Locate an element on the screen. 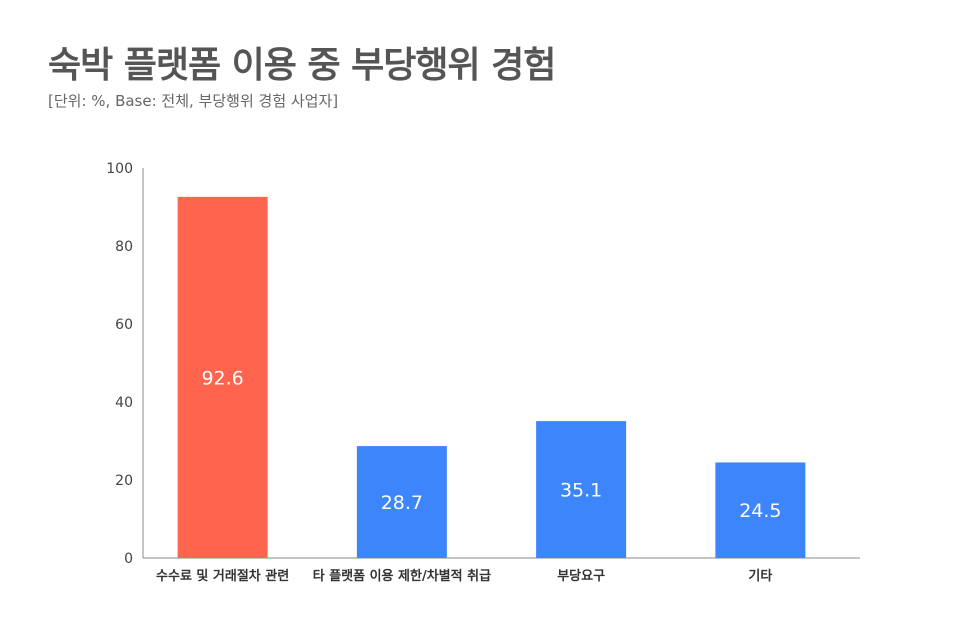 This screenshot has height=644, width=966. chart-subtitle: [단위: %, Base: 전체, 부당행위 경험 사업자] is located at coordinates (193, 101).